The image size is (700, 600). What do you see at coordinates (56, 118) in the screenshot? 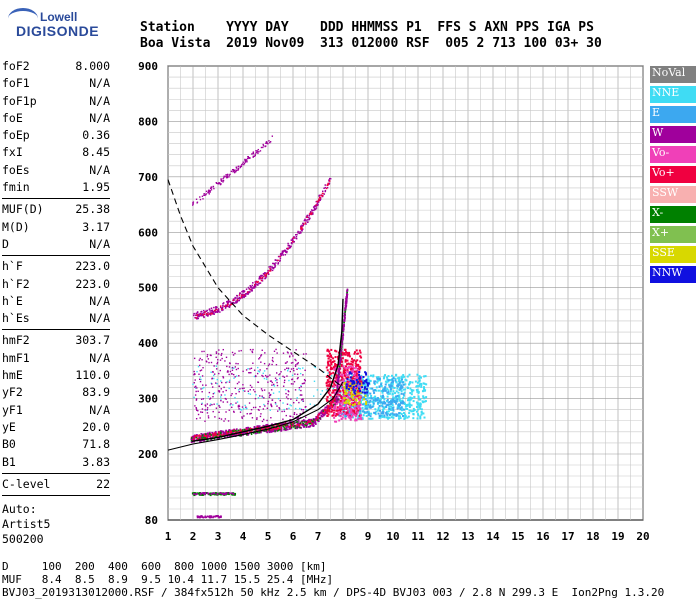
I see `param-row: foE N/A` at bounding box center [56, 118].